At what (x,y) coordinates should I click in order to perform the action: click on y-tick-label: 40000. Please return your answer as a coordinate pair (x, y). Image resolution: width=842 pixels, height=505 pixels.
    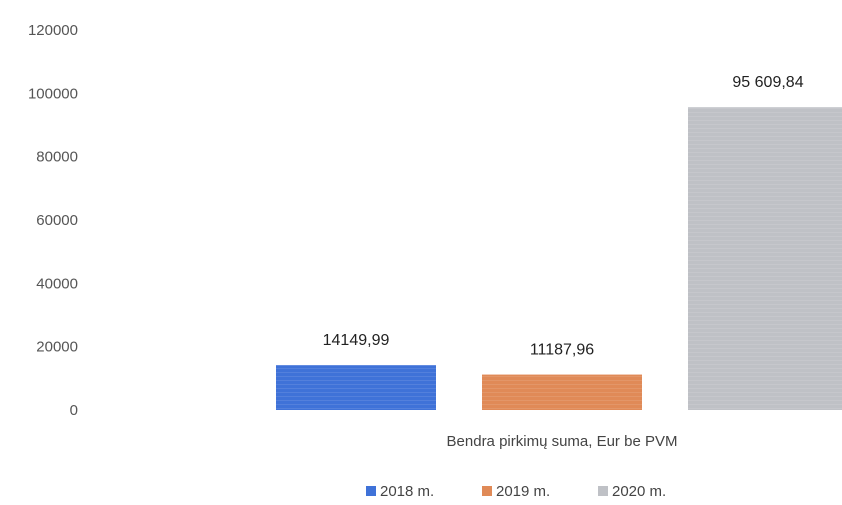
    Looking at the image, I should click on (57, 283).